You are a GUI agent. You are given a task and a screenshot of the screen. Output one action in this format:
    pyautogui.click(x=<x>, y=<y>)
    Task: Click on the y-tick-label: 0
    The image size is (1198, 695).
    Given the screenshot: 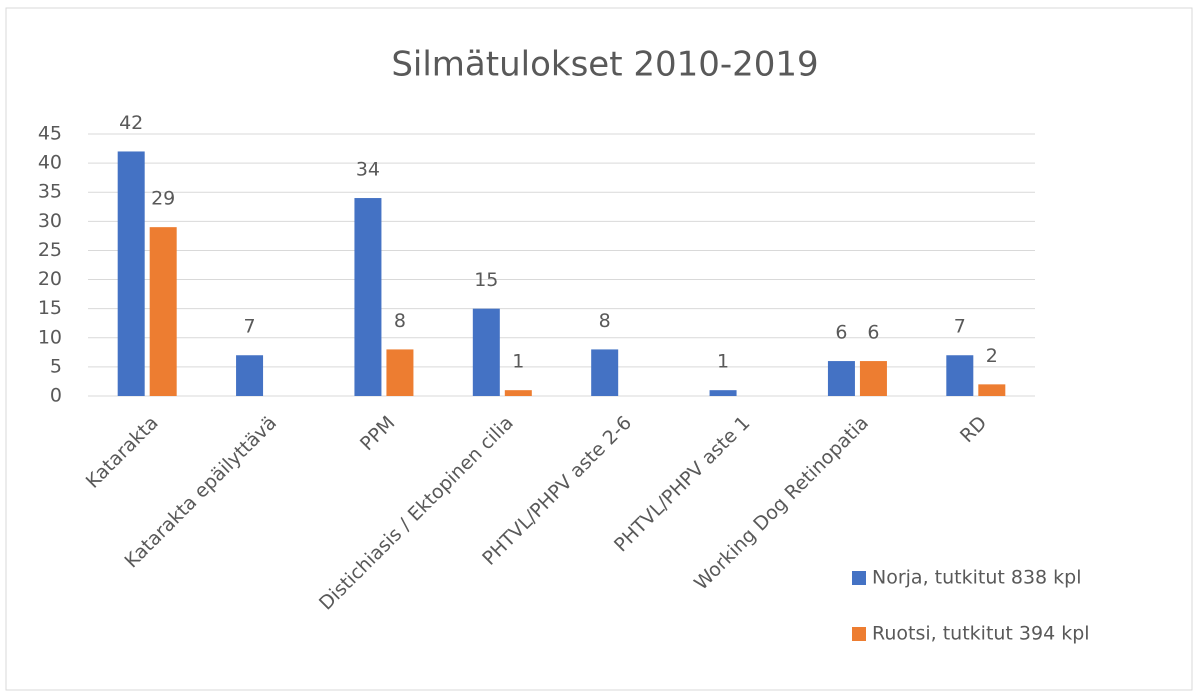 What is the action you would take?
    pyautogui.click(x=56, y=396)
    